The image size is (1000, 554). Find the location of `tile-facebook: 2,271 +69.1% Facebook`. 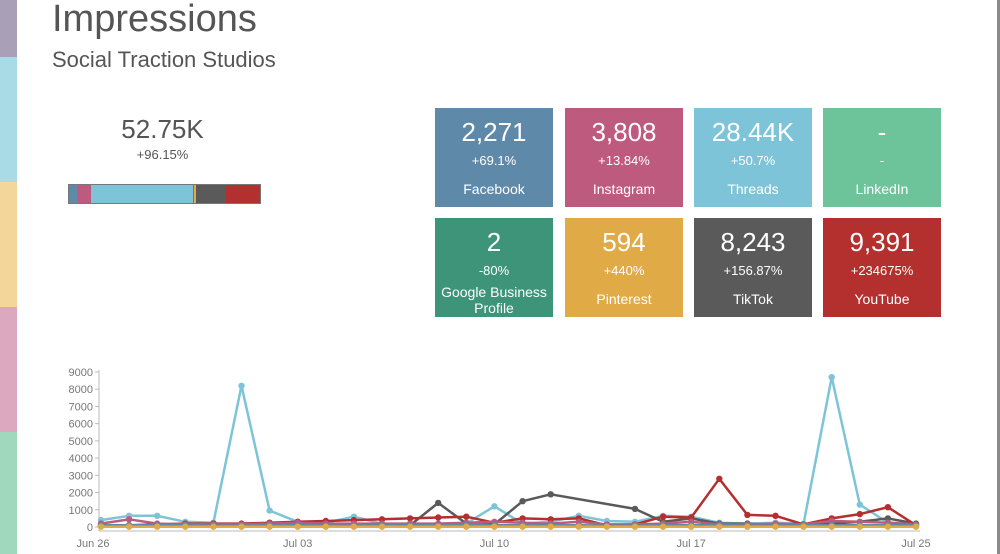

tile-facebook: 2,271 +69.1% Facebook is located at coordinates (494, 157).